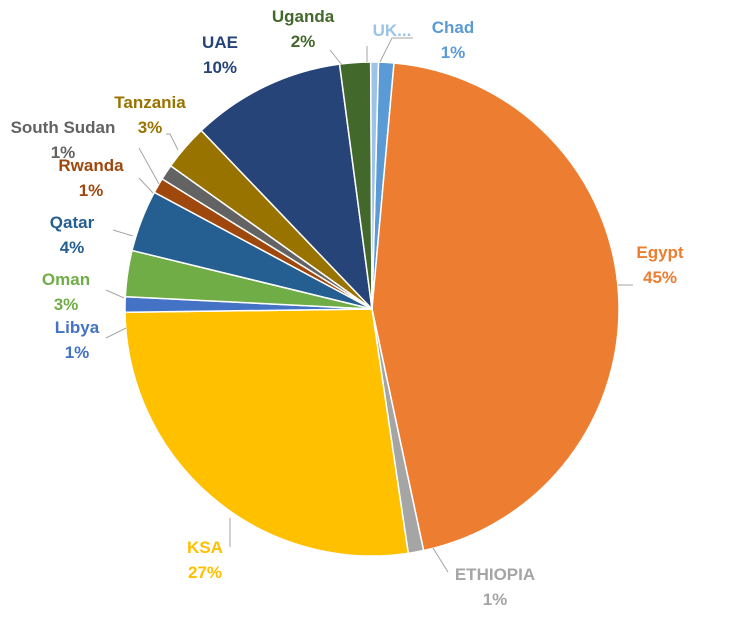 Image resolution: width=744 pixels, height=621 pixels. Describe the element at coordinates (205, 547) in the screenshot. I see `slice-label-ksa: KSA` at that location.